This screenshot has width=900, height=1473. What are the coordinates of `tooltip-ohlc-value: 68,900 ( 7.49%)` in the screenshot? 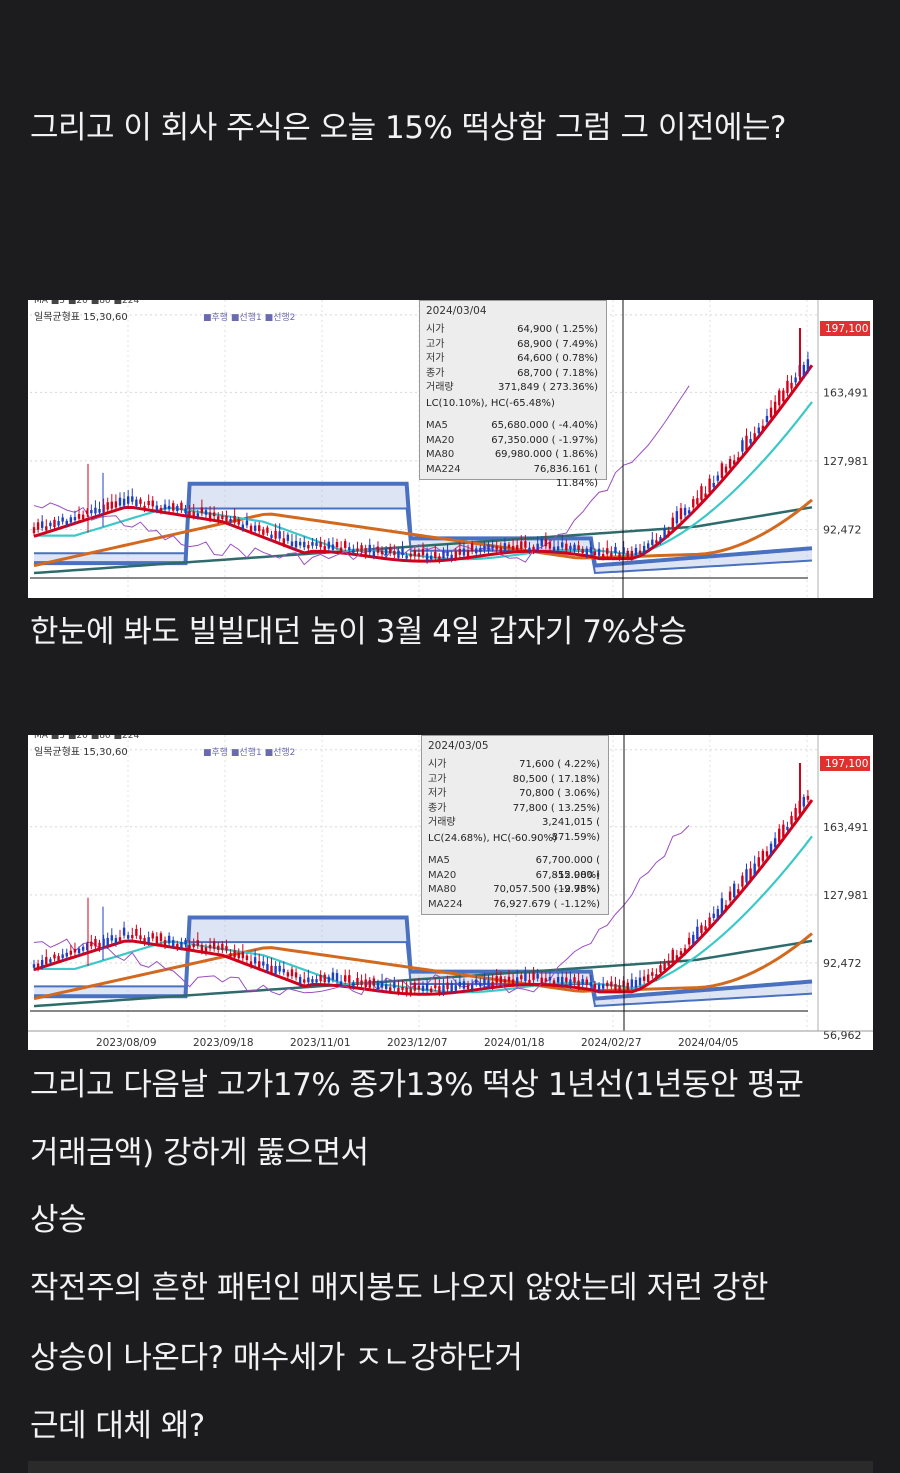 It's located at (557, 344).